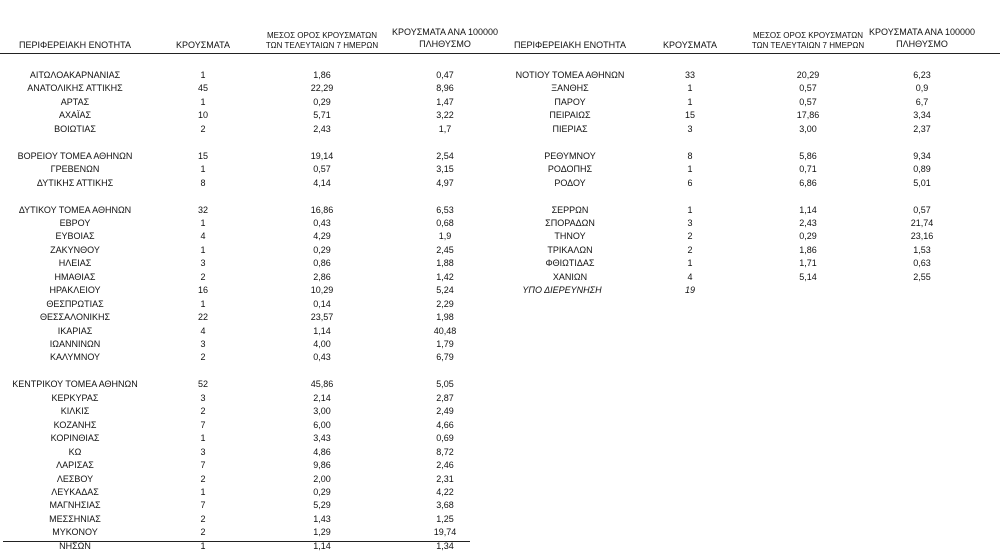 The height and width of the screenshot is (560, 1000). I want to click on region-cell: ΡΕΘΥΜΝΟΥ, so click(570, 155).